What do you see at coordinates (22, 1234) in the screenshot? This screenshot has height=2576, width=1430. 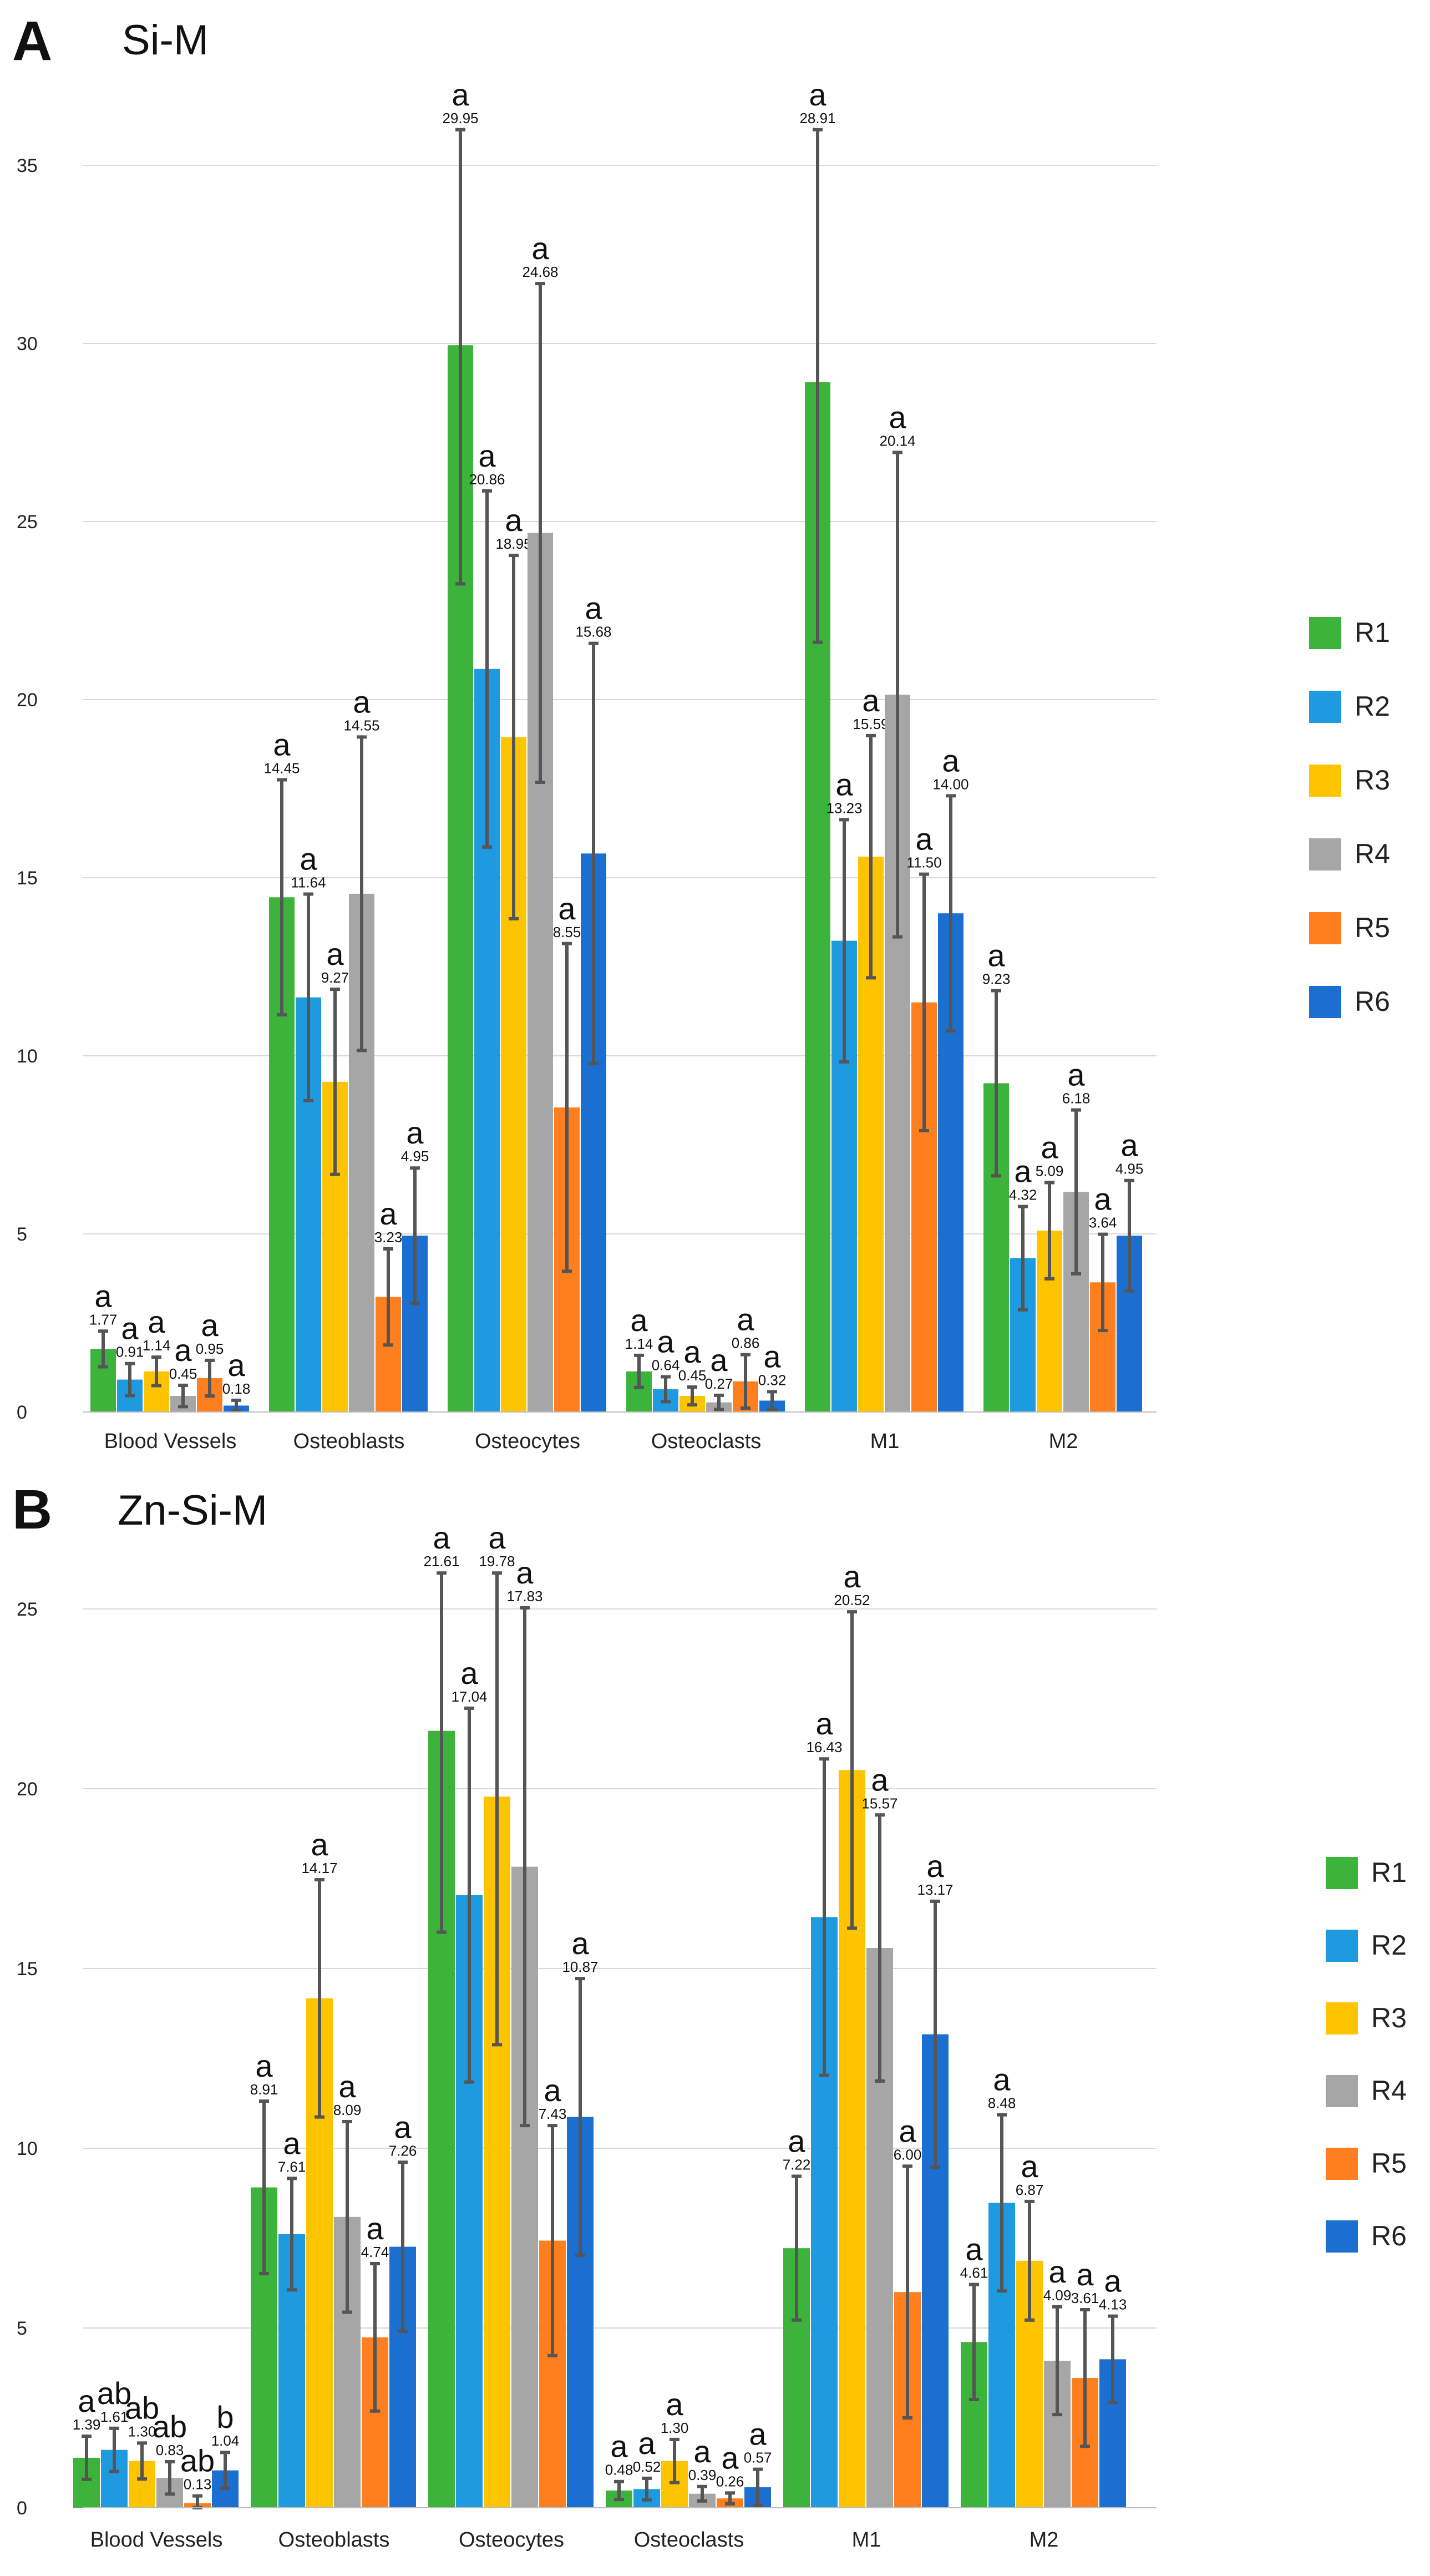 I see `panel-a-y-tick-label: 5` at bounding box center [22, 1234].